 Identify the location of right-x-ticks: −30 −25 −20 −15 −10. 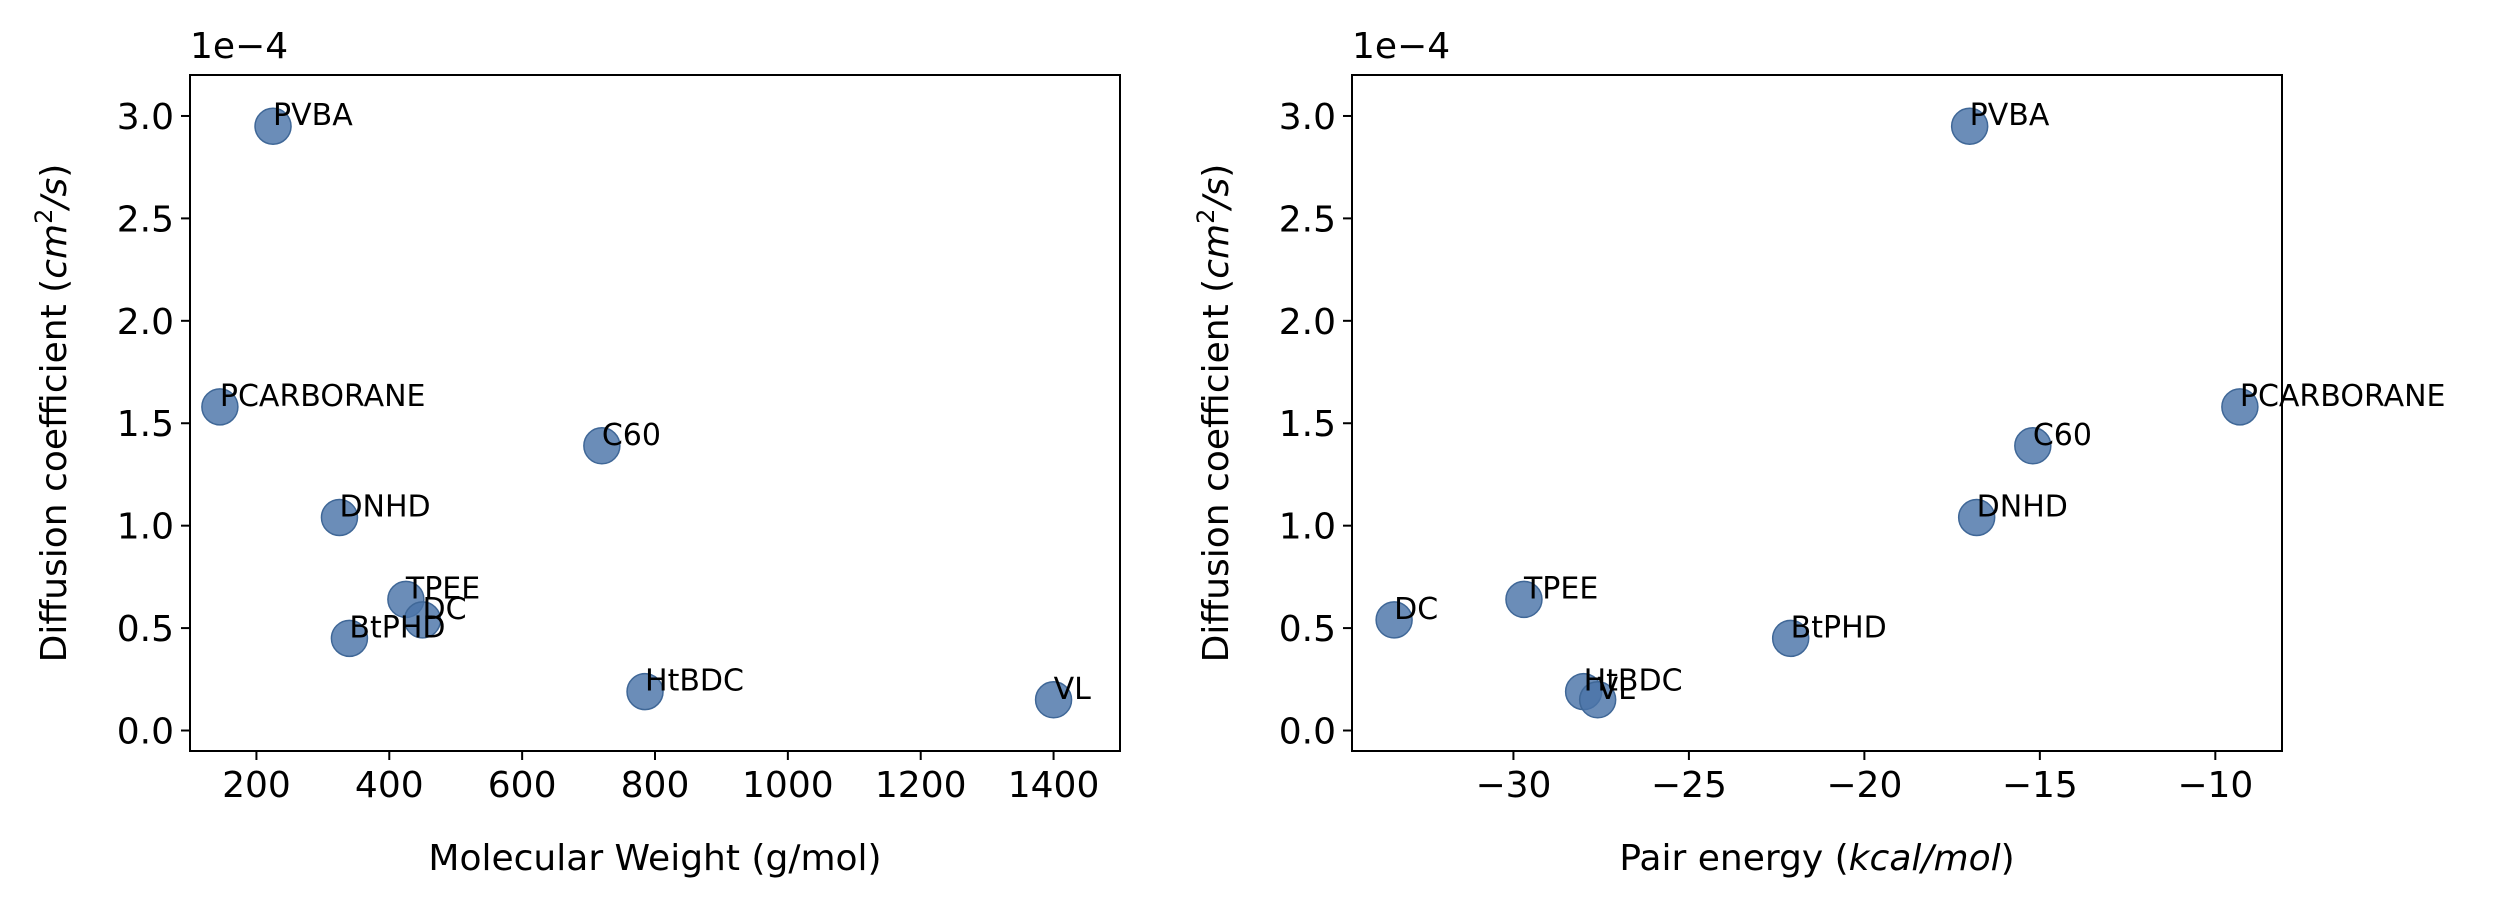
(1864, 778).